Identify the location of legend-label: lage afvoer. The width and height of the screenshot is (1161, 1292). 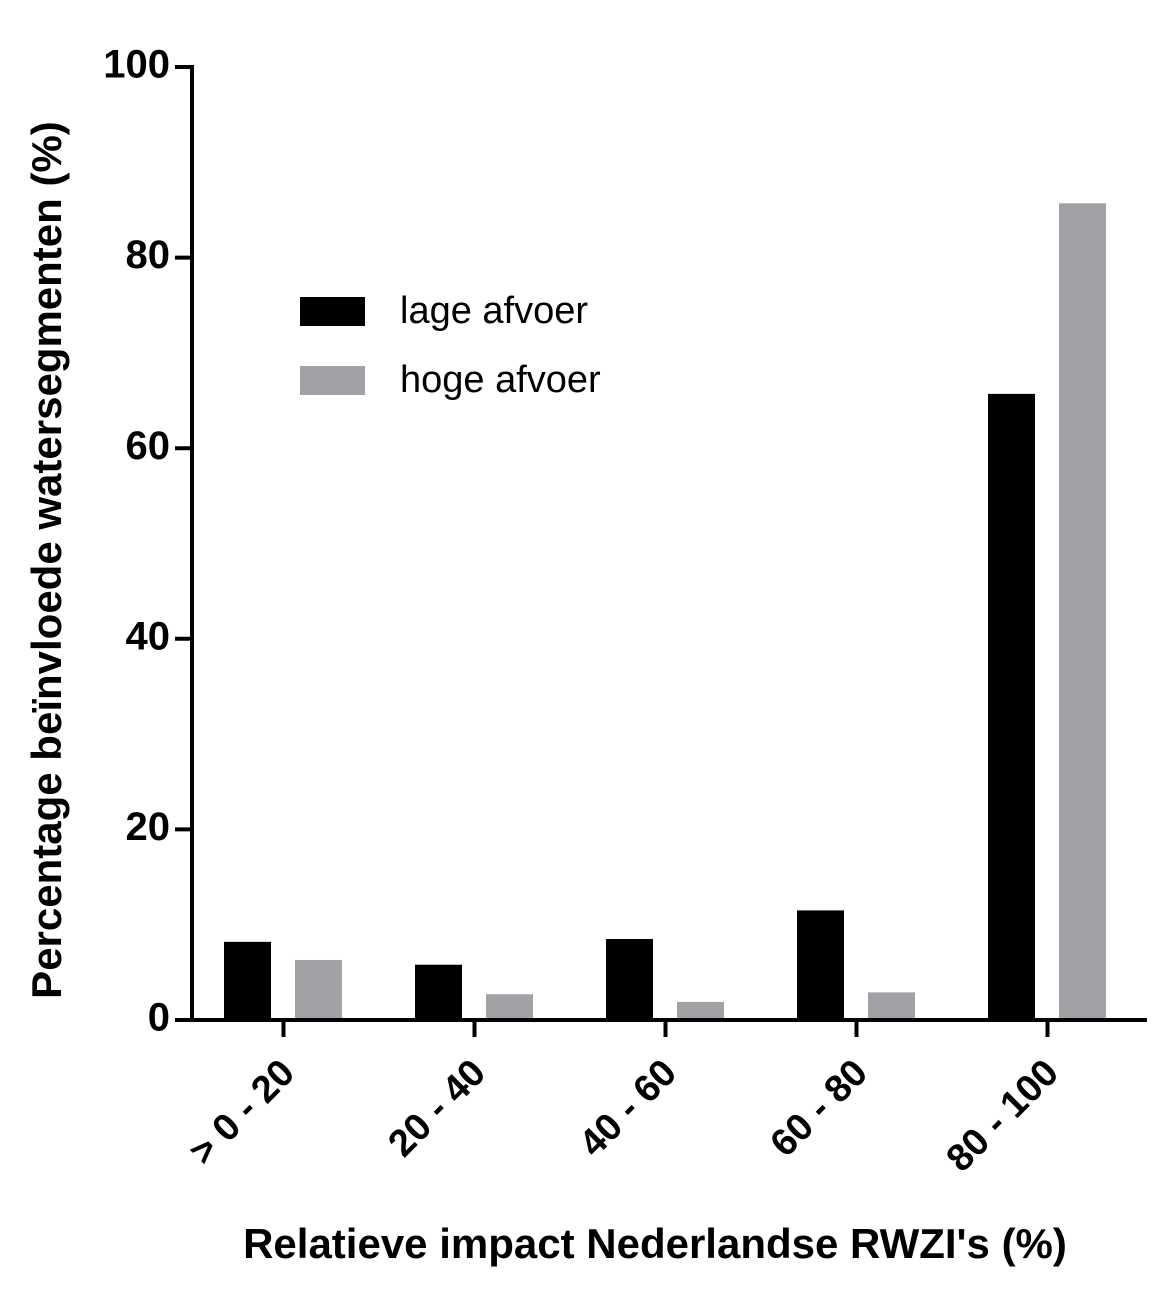
(494, 311).